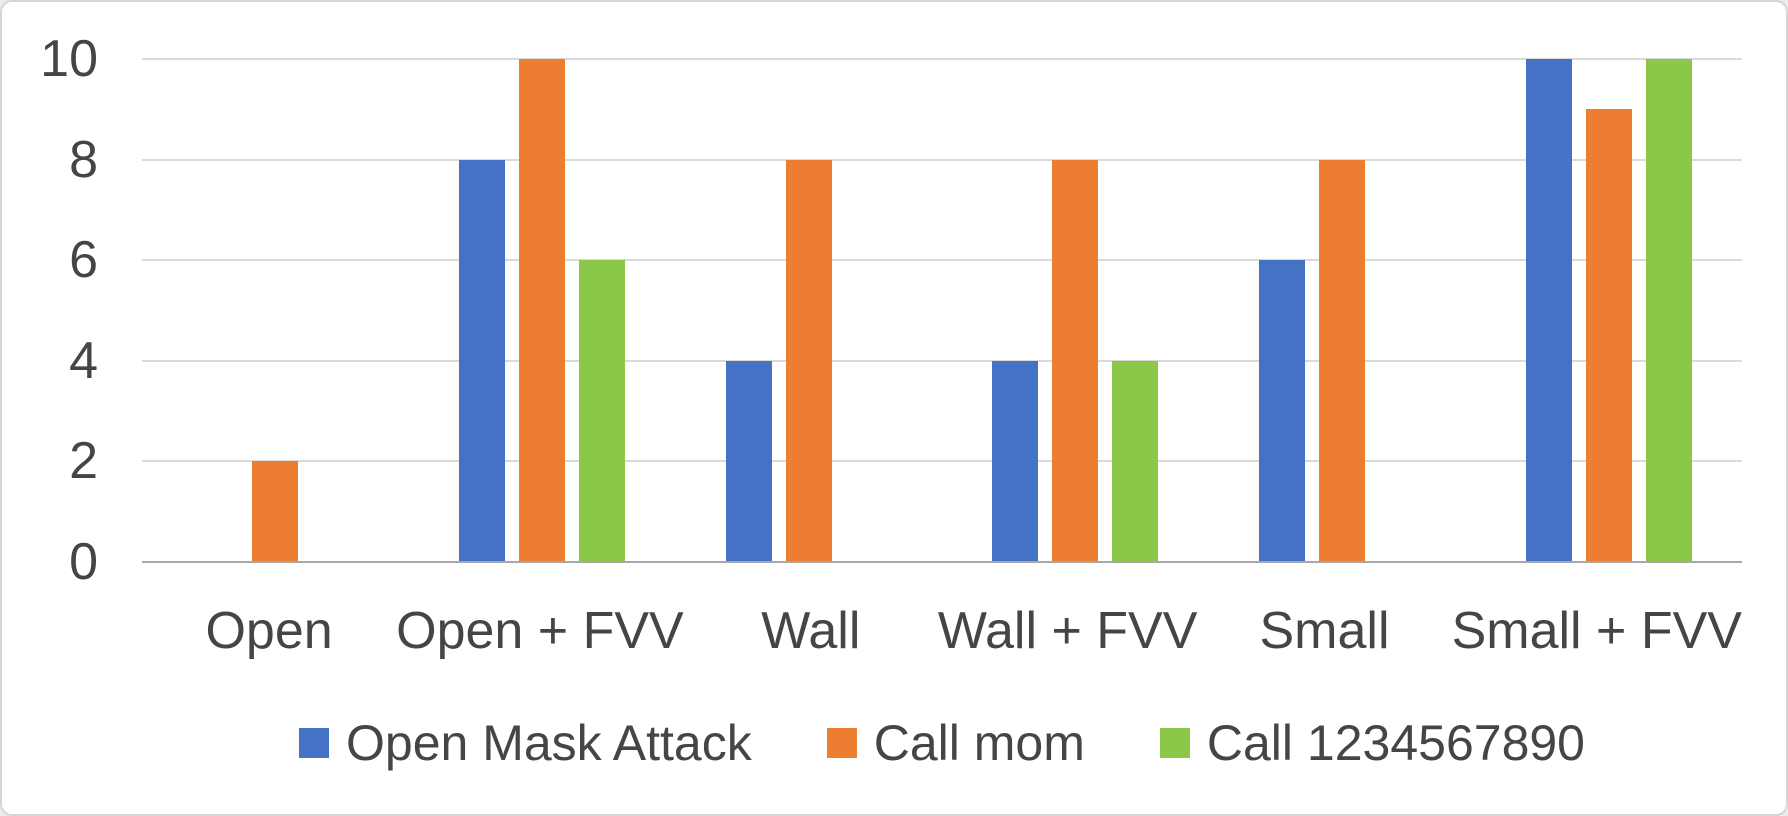 The height and width of the screenshot is (816, 1788). I want to click on bar-call-mom-small-fvv, so click(1608, 335).